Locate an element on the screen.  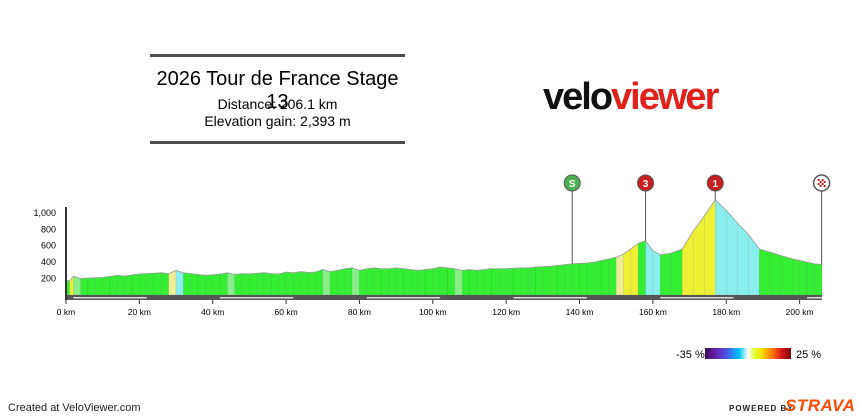
gradient-legend-min: -35 % is located at coordinates (690, 355).